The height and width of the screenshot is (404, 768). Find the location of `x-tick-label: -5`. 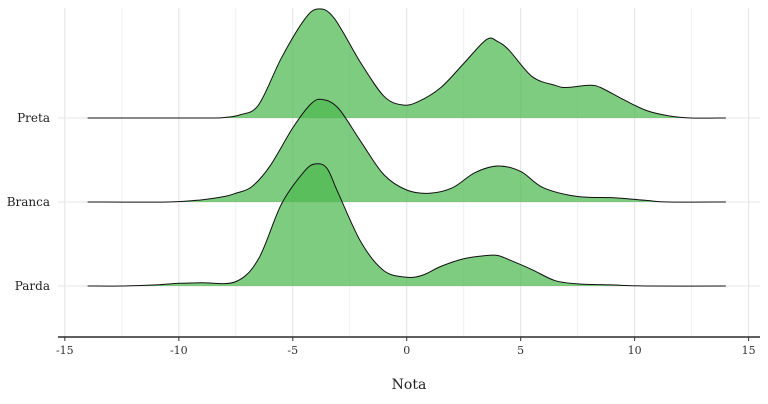

x-tick-label: -5 is located at coordinates (292, 350).